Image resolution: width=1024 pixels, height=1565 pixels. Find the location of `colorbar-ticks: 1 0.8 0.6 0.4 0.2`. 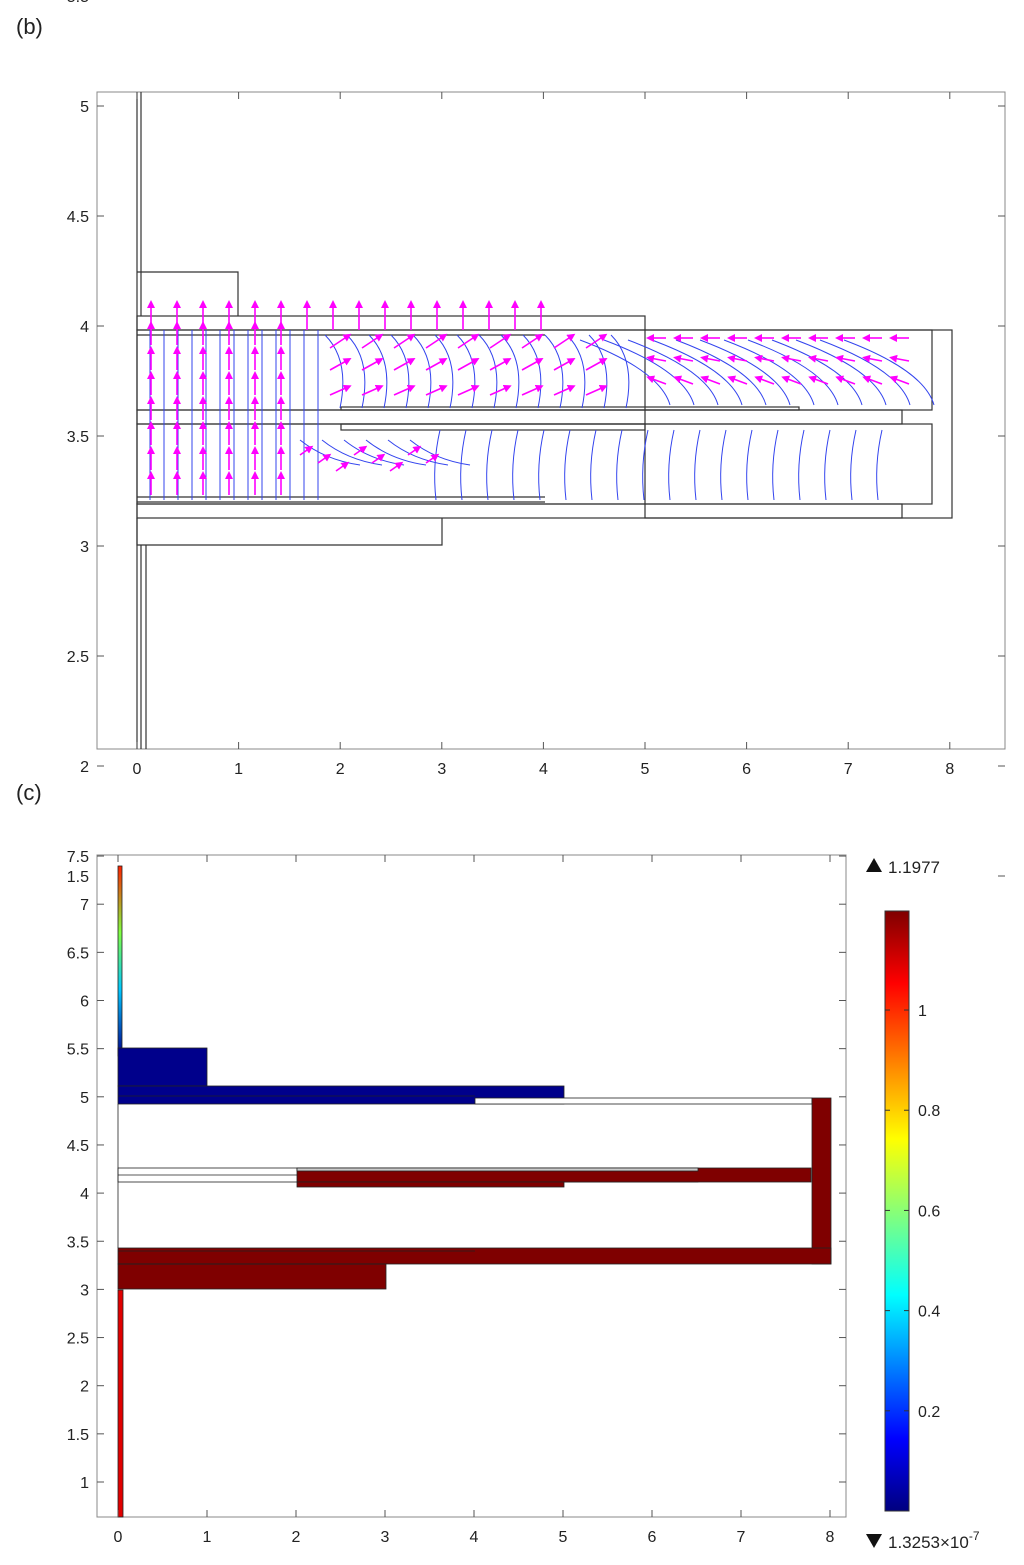

colorbar-ticks: 1 0.8 0.6 0.4 0.2 is located at coordinates (912, 1212).